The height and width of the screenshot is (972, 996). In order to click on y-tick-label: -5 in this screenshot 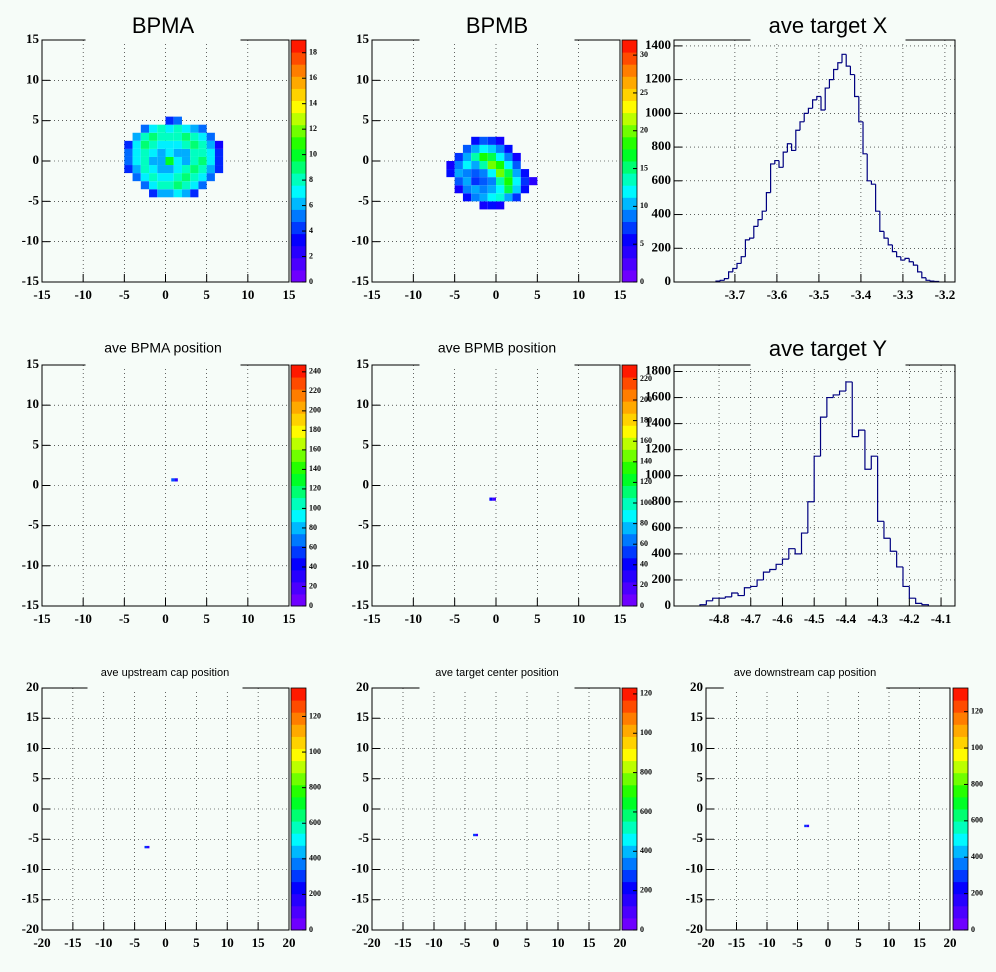, I will do `click(363, 524)`.